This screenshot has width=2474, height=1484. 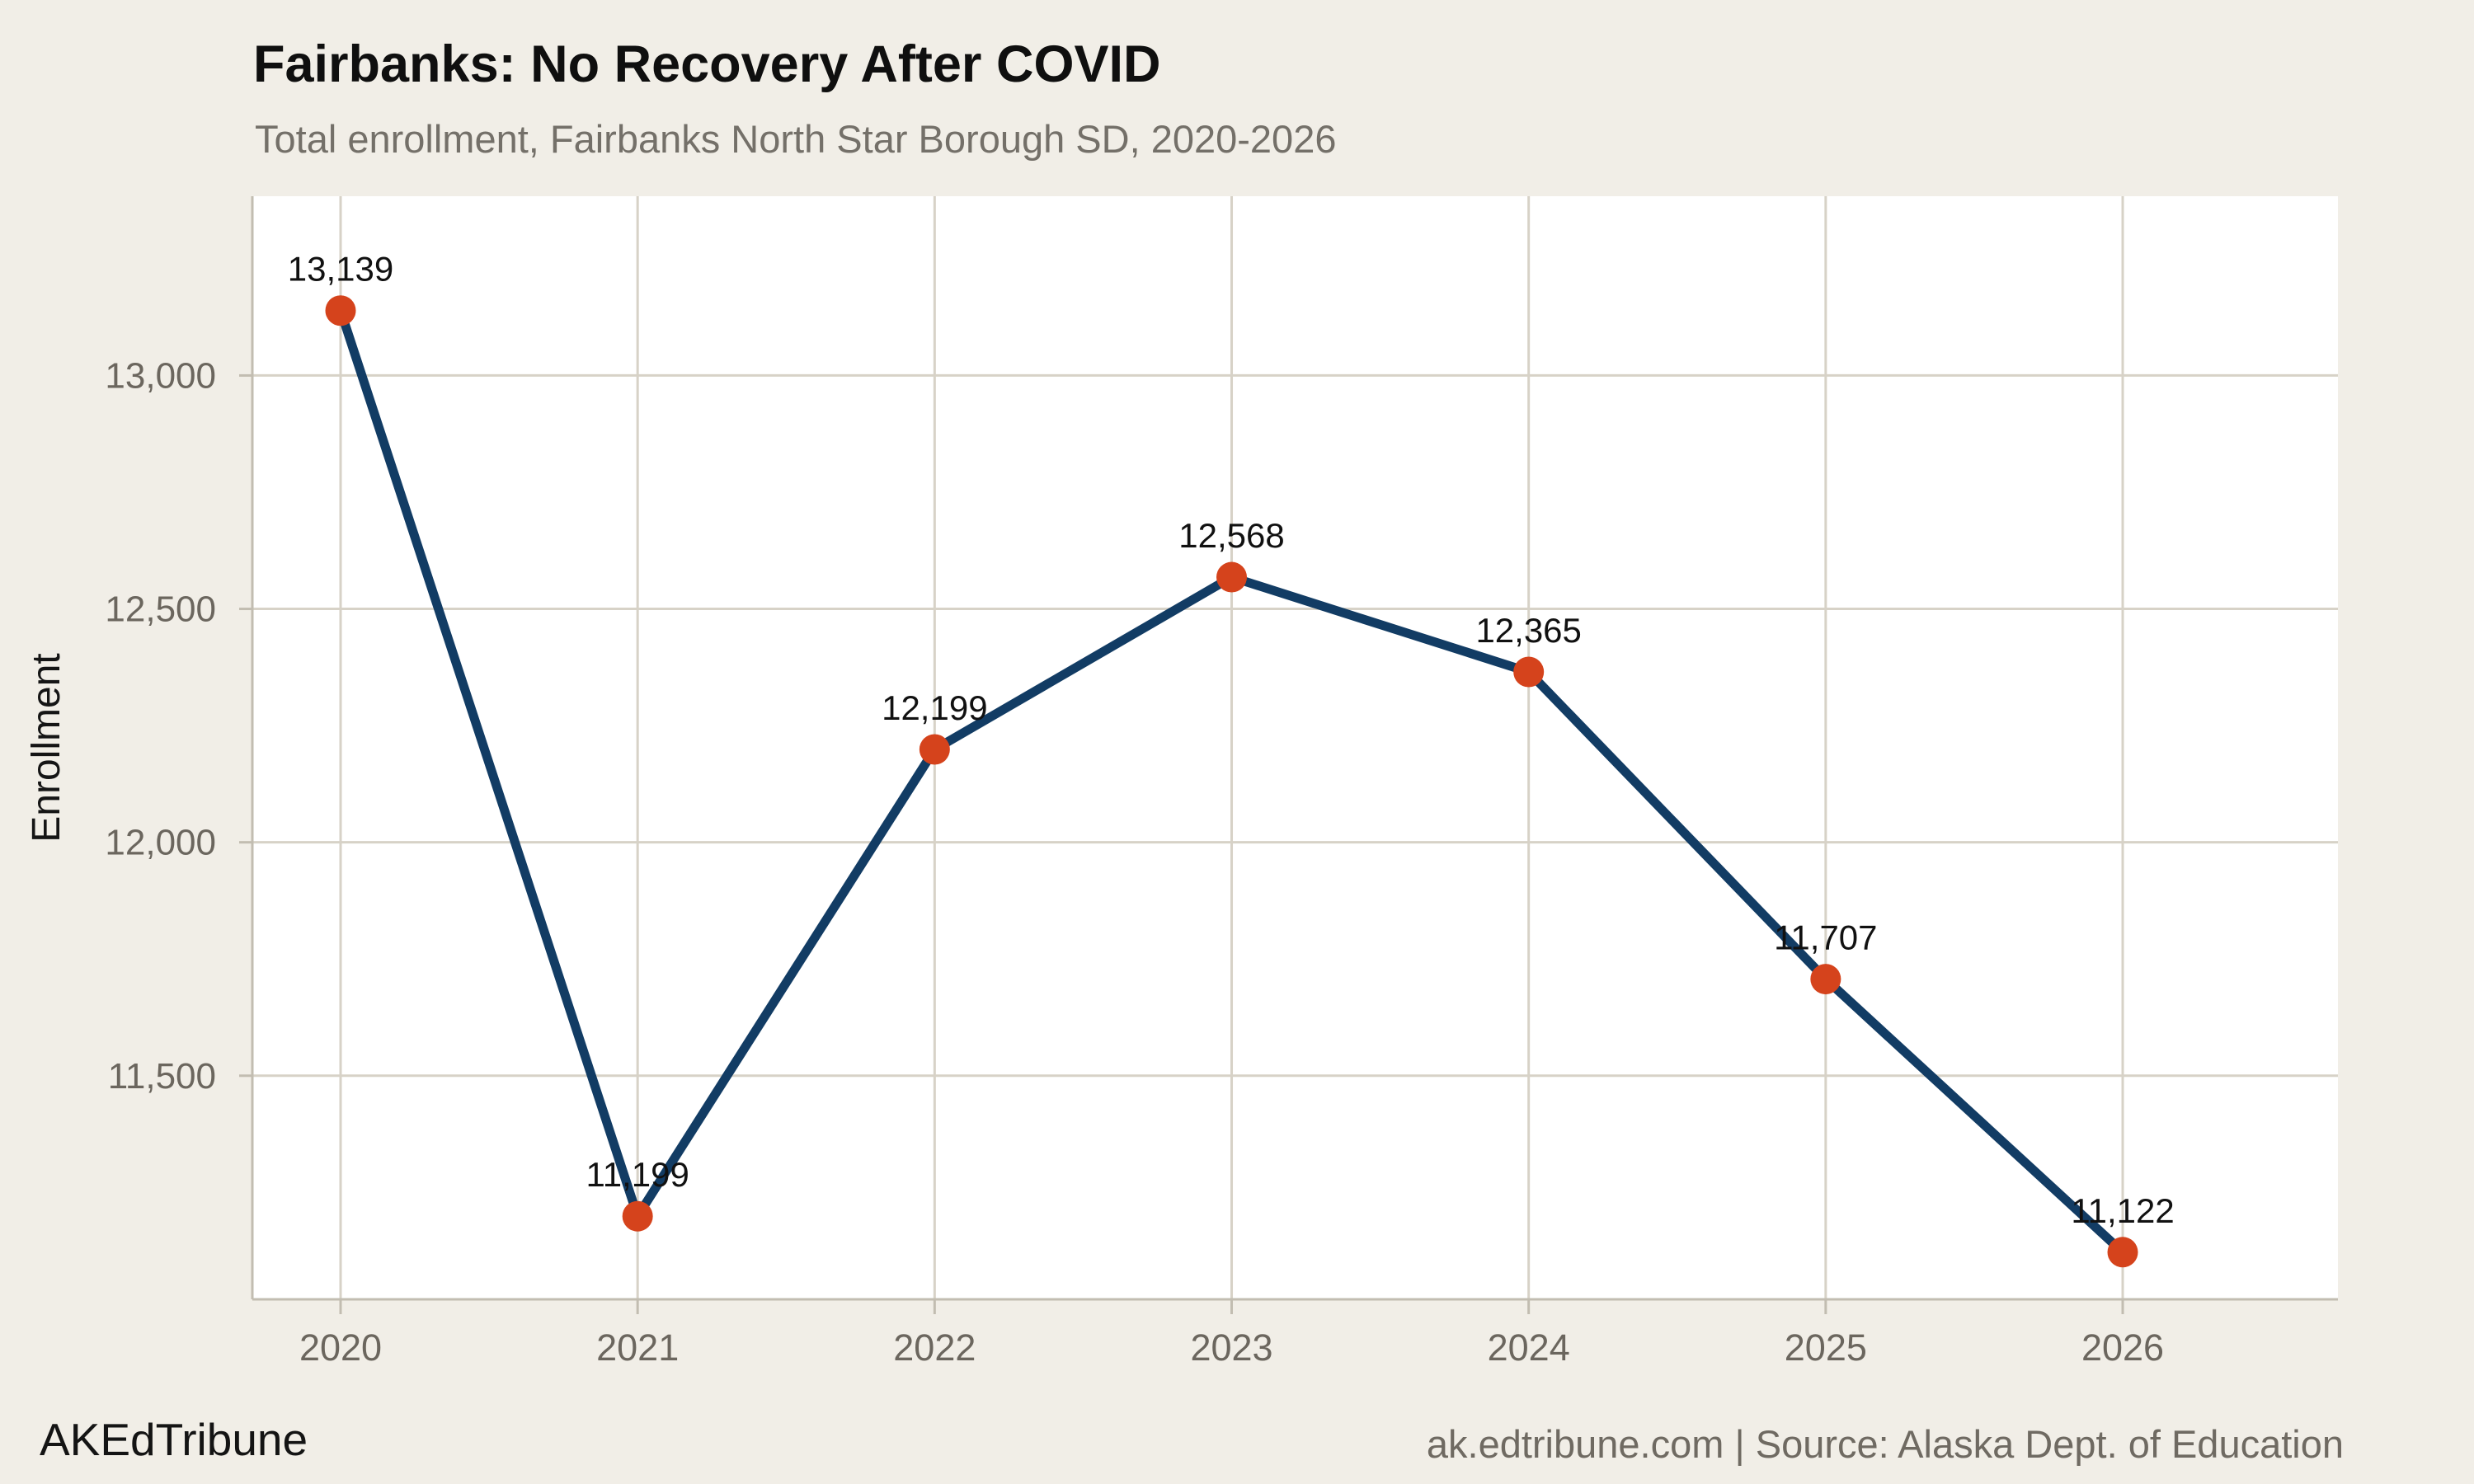 What do you see at coordinates (160, 609) in the screenshot?
I see `y-tick-label: 12,500` at bounding box center [160, 609].